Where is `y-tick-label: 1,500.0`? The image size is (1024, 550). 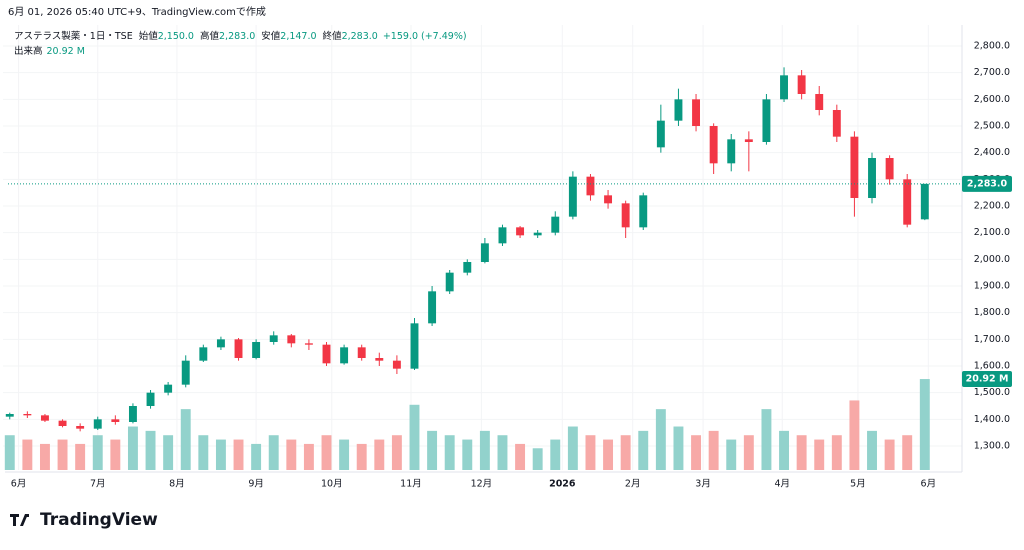
y-tick-label: 1,500.0 is located at coordinates (992, 392).